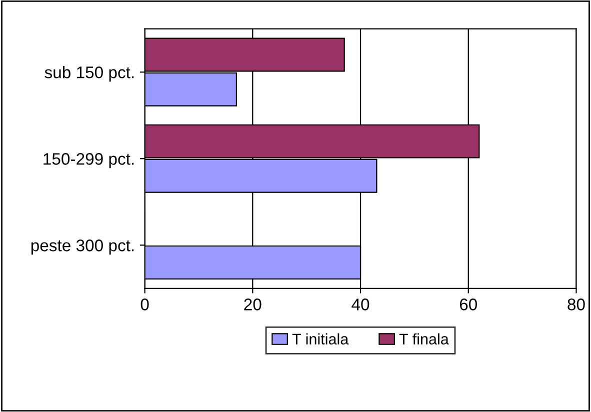 This screenshot has height=412, width=591. I want to click on legend-label: T finala, so click(424, 339).